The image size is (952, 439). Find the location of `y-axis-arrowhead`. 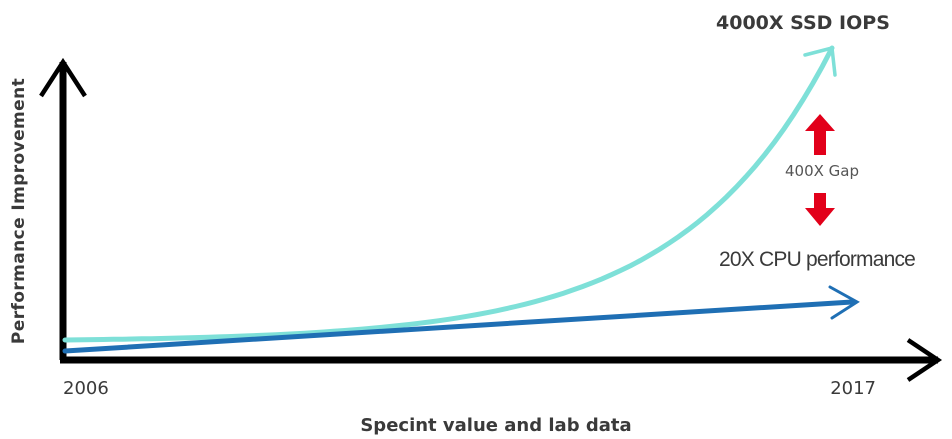

y-axis-arrowhead is located at coordinates (63, 77).